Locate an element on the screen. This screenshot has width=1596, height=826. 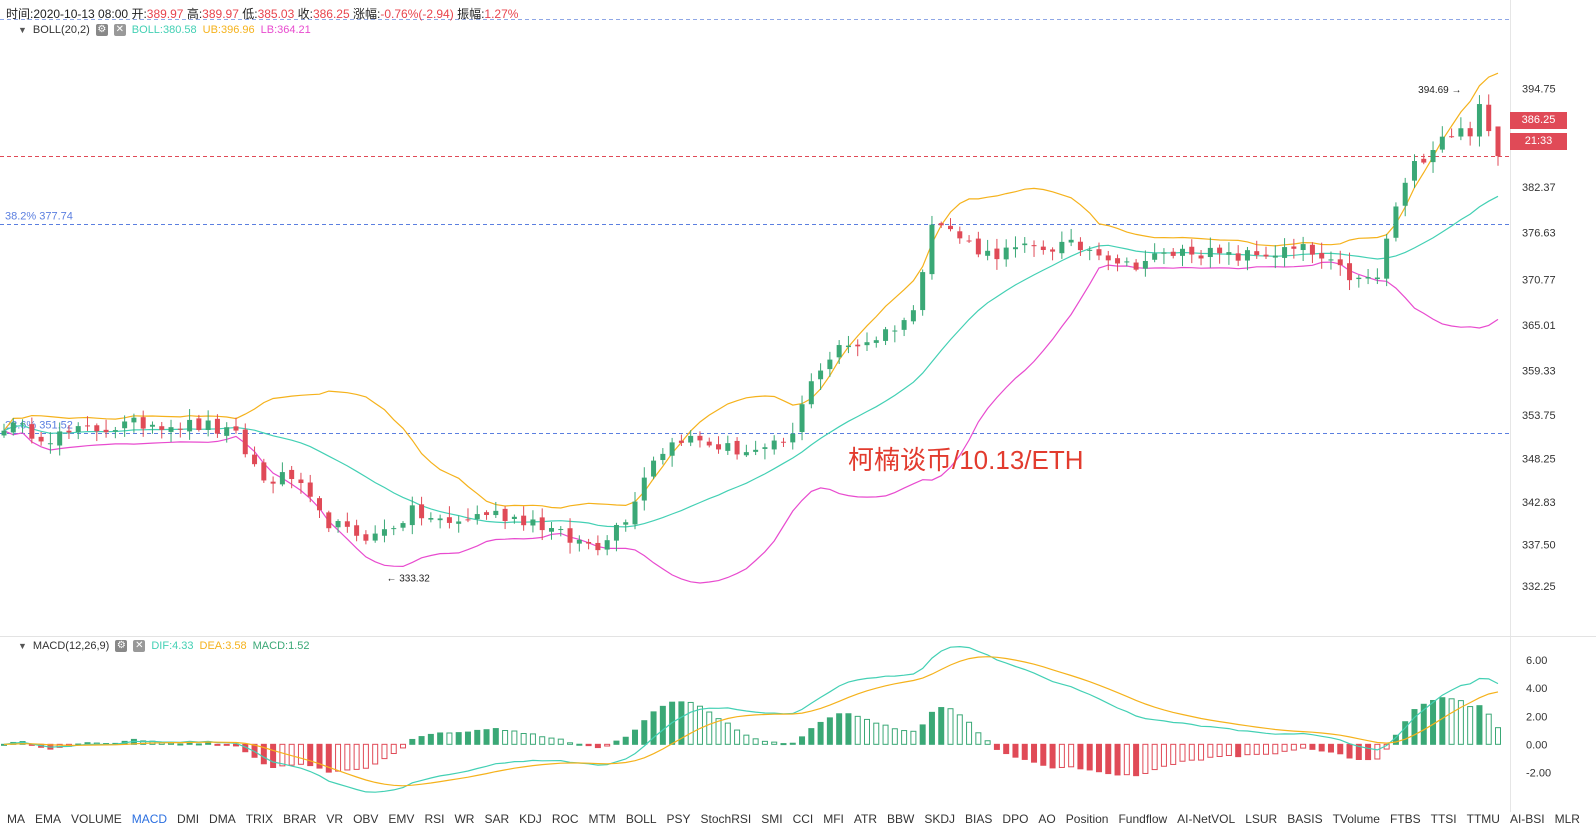
tab-boll: BOLL is located at coordinates (641, 819).